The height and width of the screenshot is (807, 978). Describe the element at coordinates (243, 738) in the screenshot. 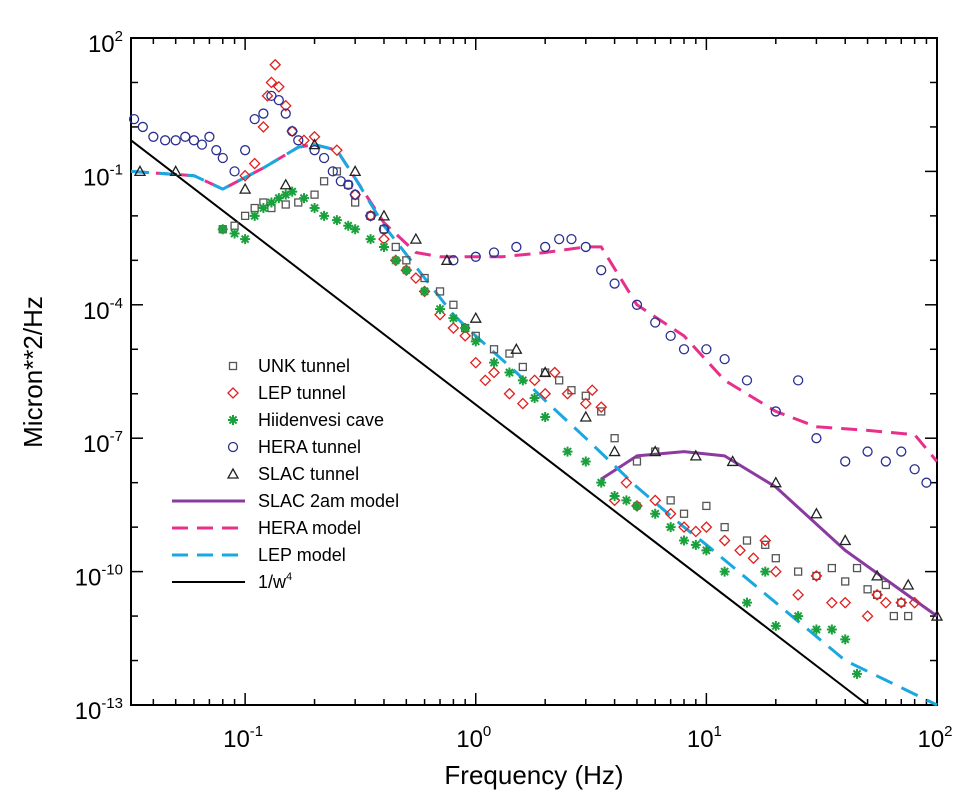

I see `x-tick-label: 10⁻¹` at that location.